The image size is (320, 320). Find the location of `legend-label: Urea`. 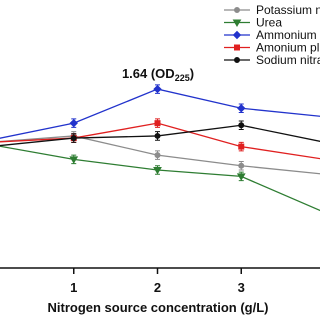

legend-label: Urea is located at coordinates (269, 23).